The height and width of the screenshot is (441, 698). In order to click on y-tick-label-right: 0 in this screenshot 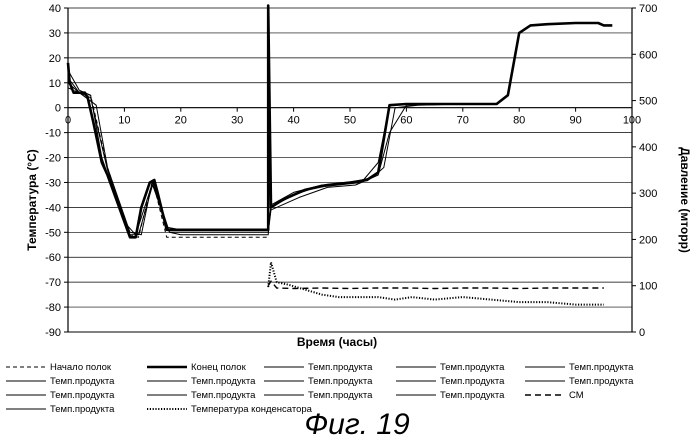, I will do `click(642, 333)`.